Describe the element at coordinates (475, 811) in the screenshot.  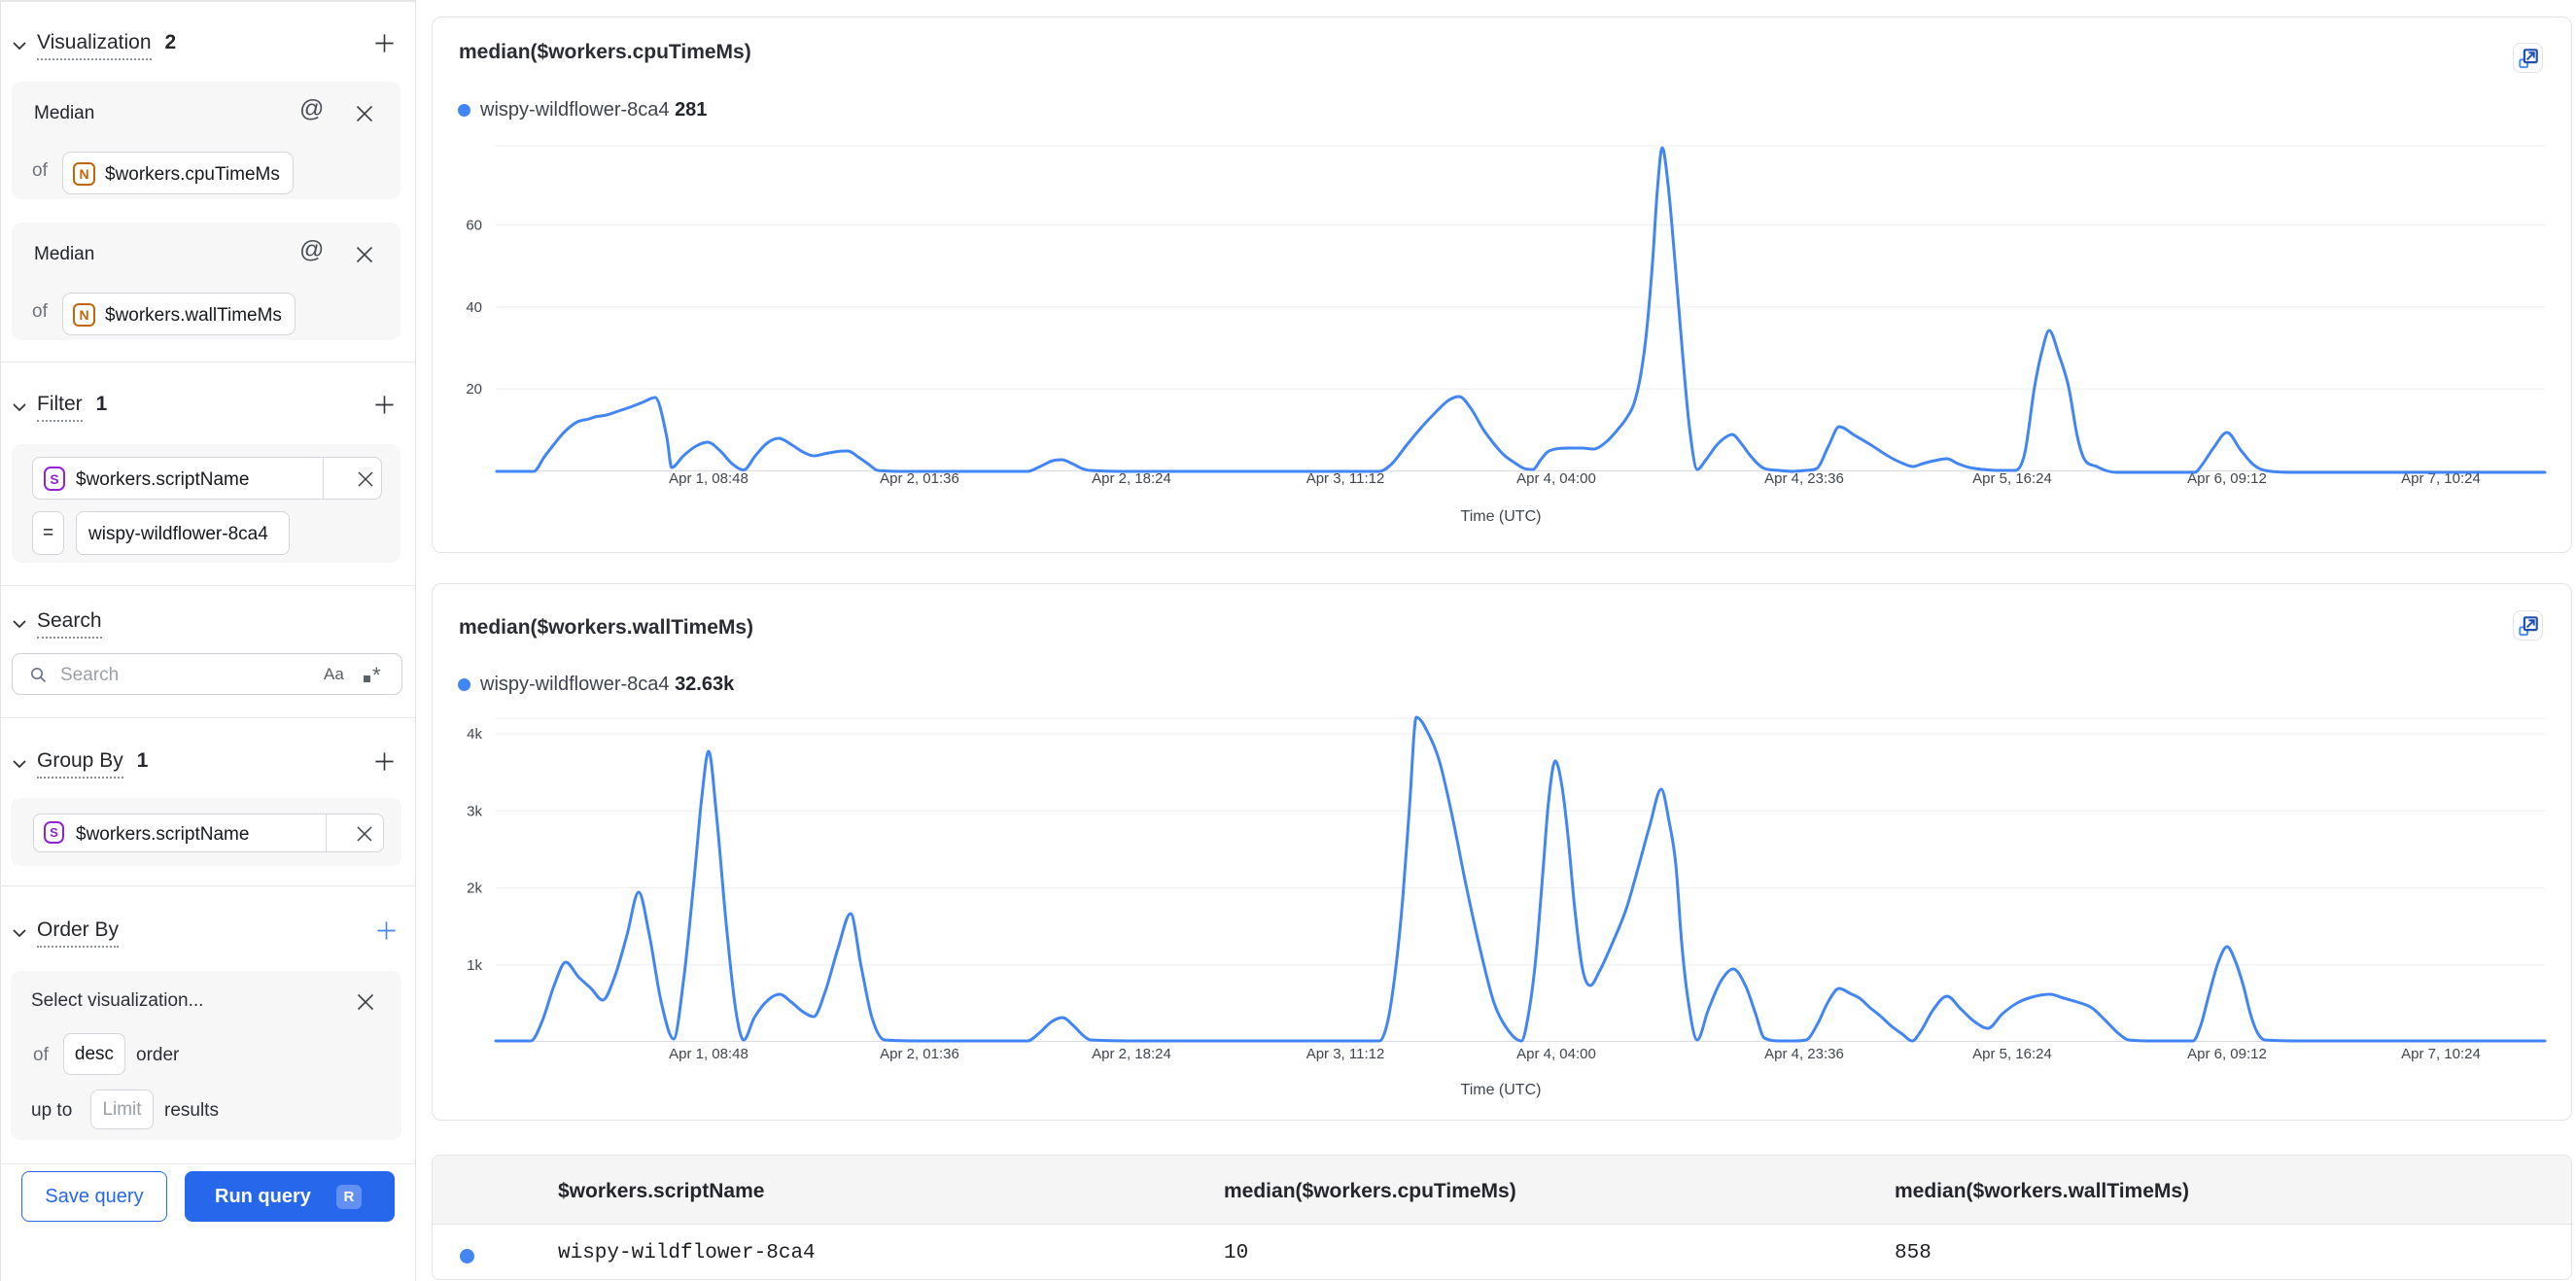
I see `svg-text: 3k` at that location.